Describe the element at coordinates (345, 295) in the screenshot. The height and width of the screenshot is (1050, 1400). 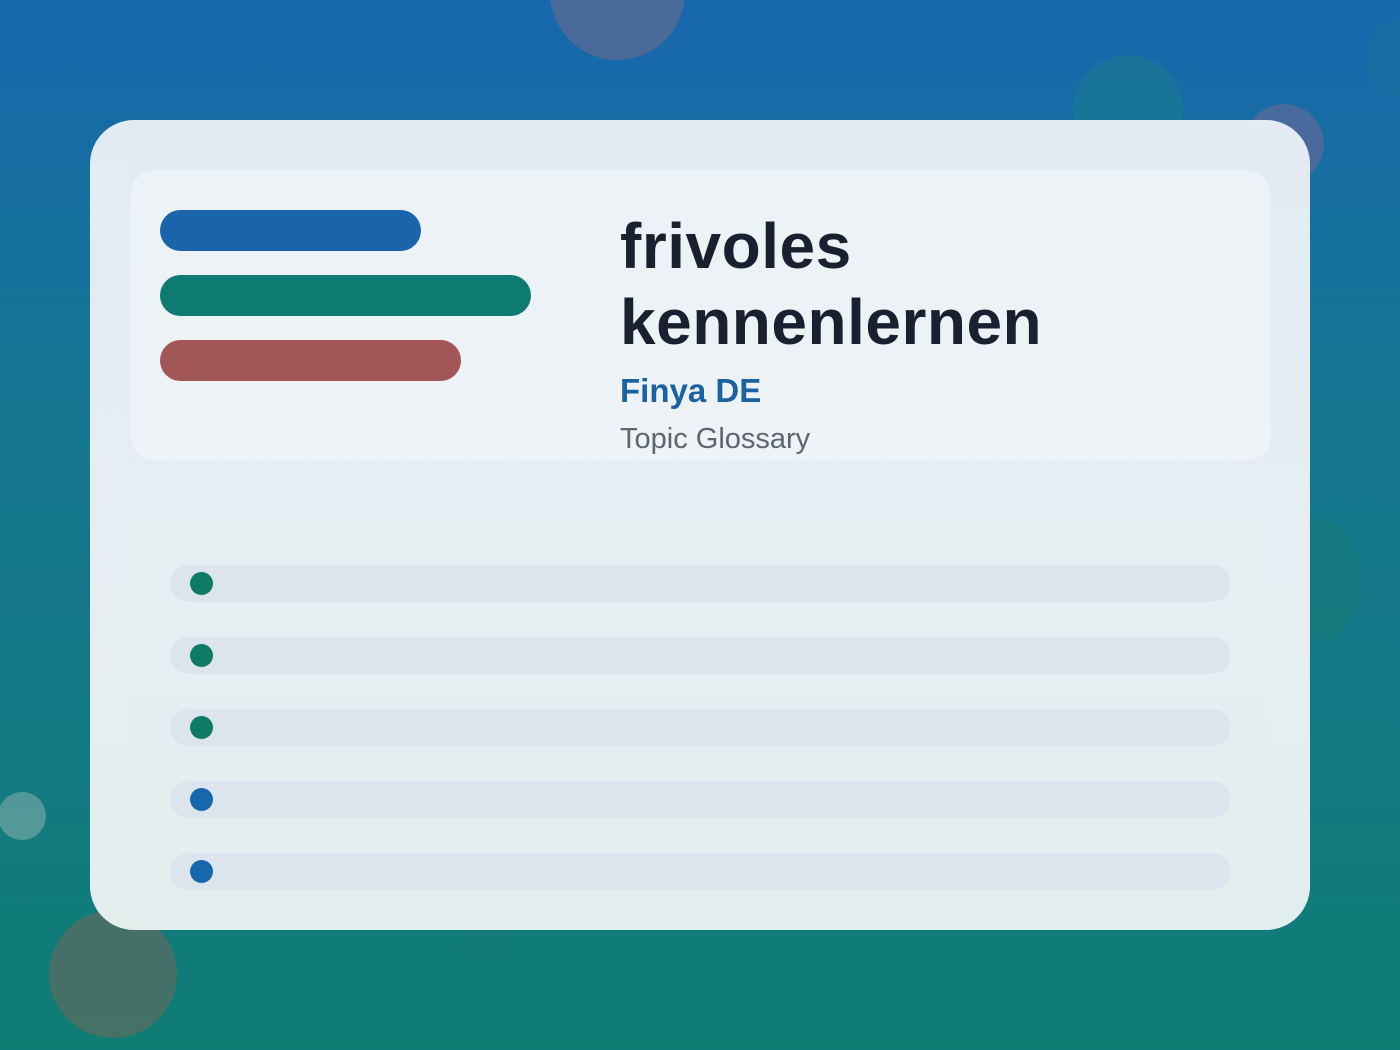
I see `legend-bar-green` at that location.